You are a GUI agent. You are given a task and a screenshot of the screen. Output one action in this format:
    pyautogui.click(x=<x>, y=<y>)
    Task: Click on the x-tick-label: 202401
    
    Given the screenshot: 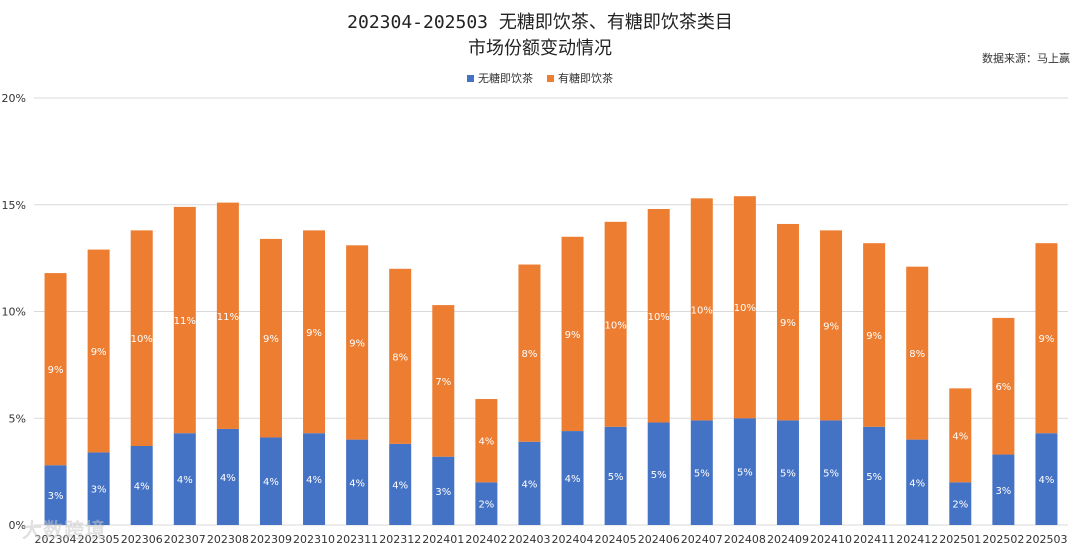 What is the action you would take?
    pyautogui.click(x=443, y=539)
    